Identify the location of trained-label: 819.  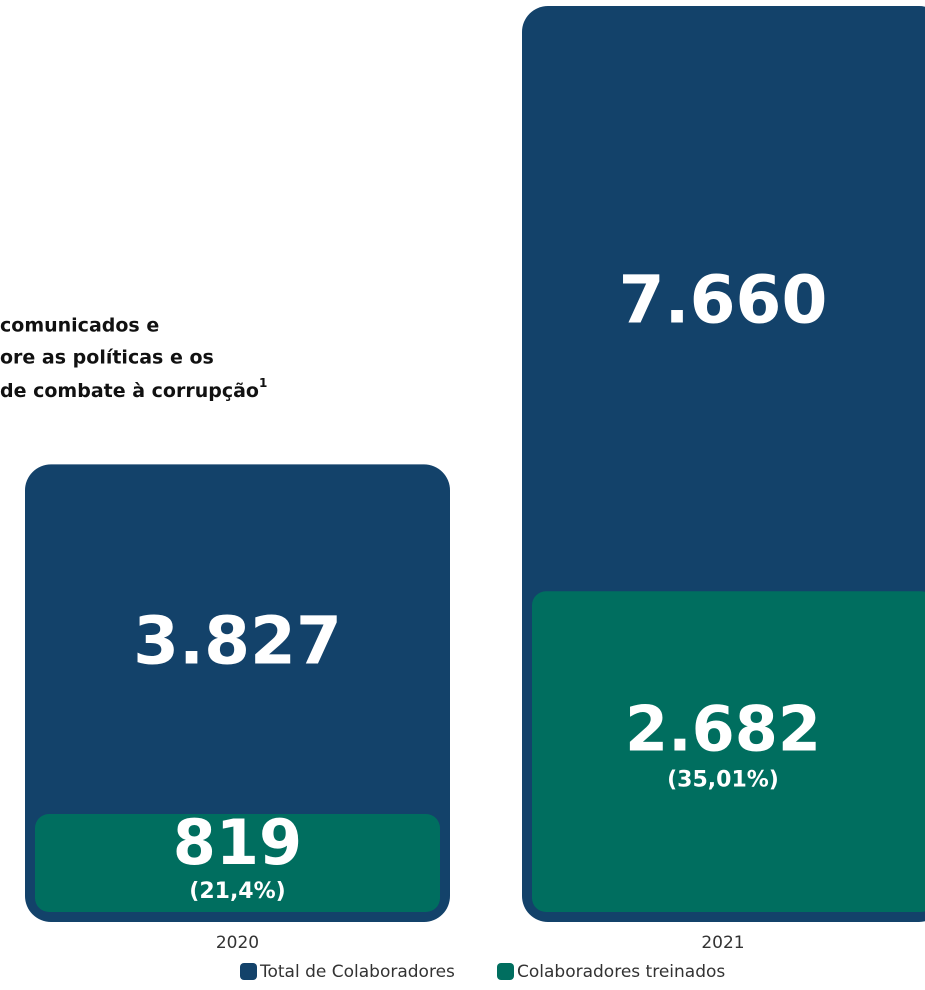
(237, 842).